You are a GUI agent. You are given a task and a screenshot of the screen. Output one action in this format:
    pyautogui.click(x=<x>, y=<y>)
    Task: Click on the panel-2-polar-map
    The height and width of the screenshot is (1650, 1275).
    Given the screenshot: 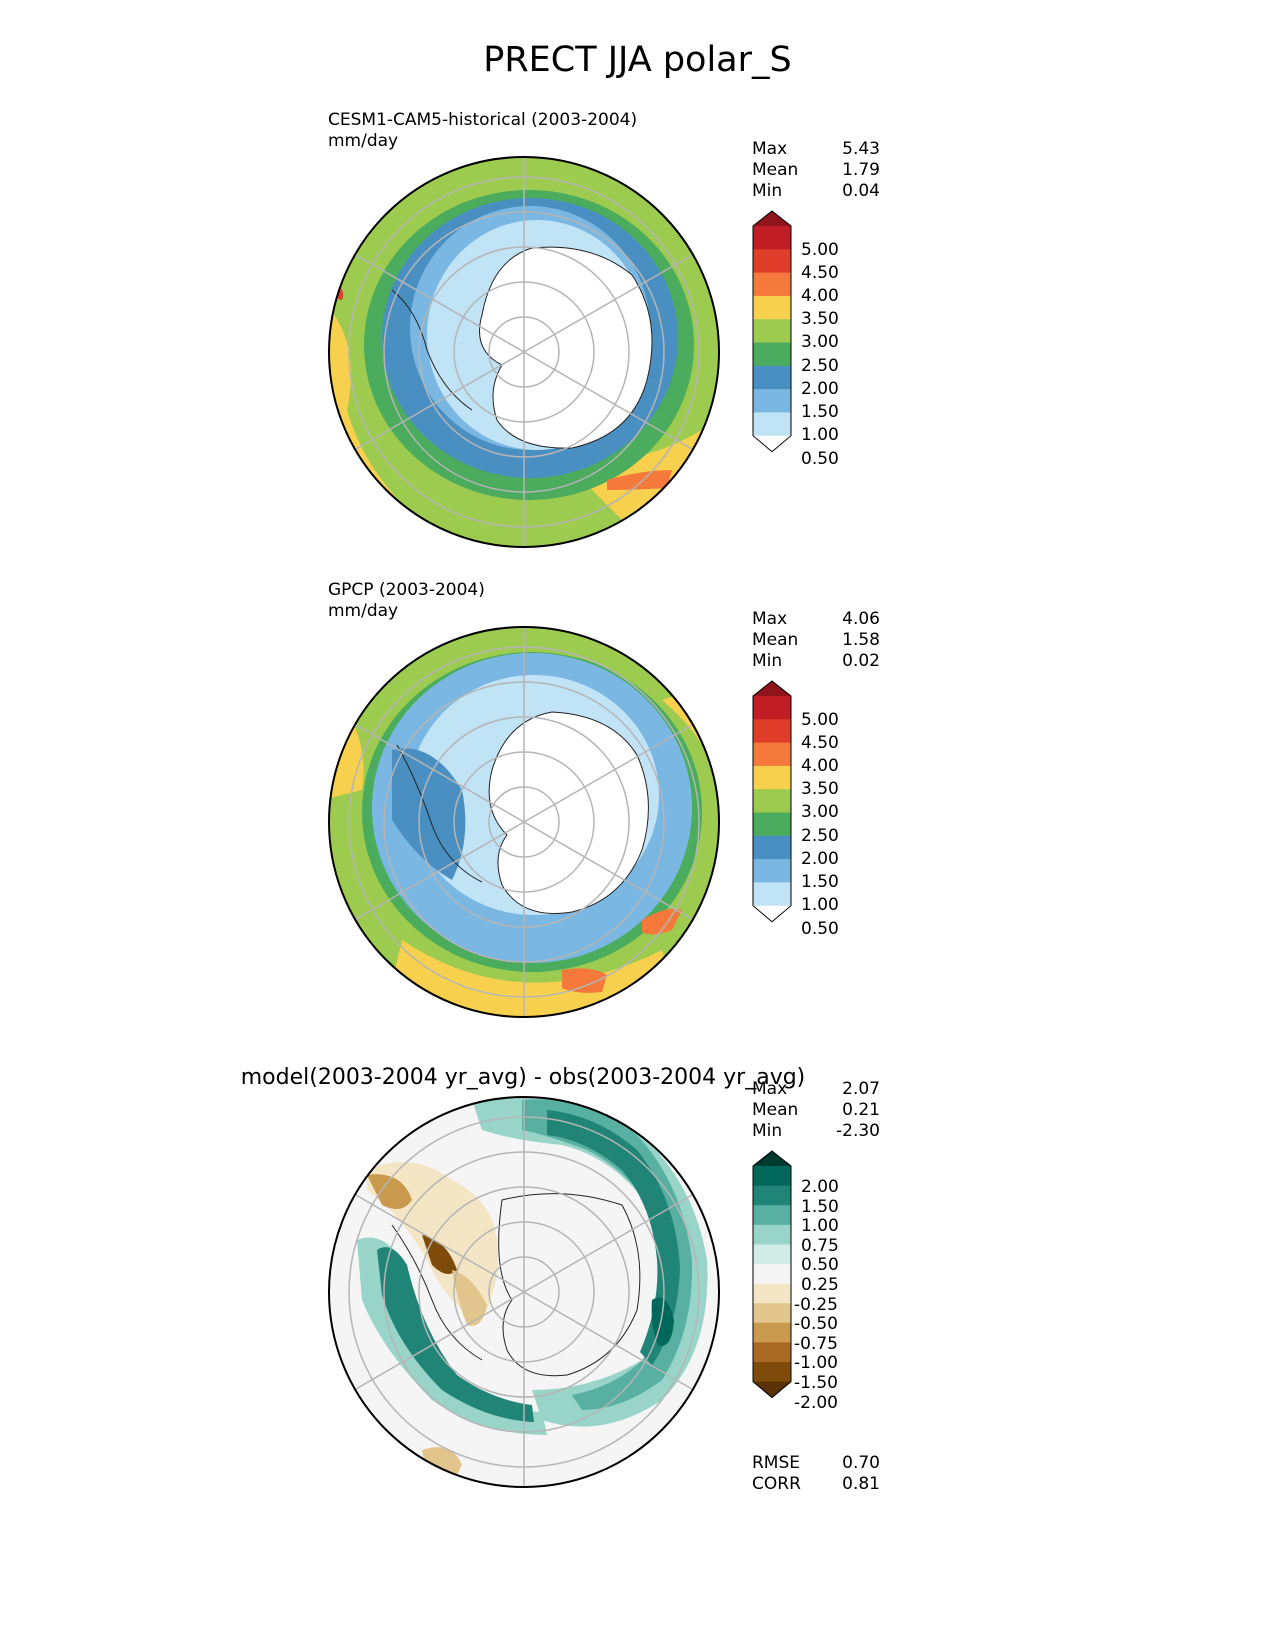 What is the action you would take?
    pyautogui.click(x=524, y=822)
    